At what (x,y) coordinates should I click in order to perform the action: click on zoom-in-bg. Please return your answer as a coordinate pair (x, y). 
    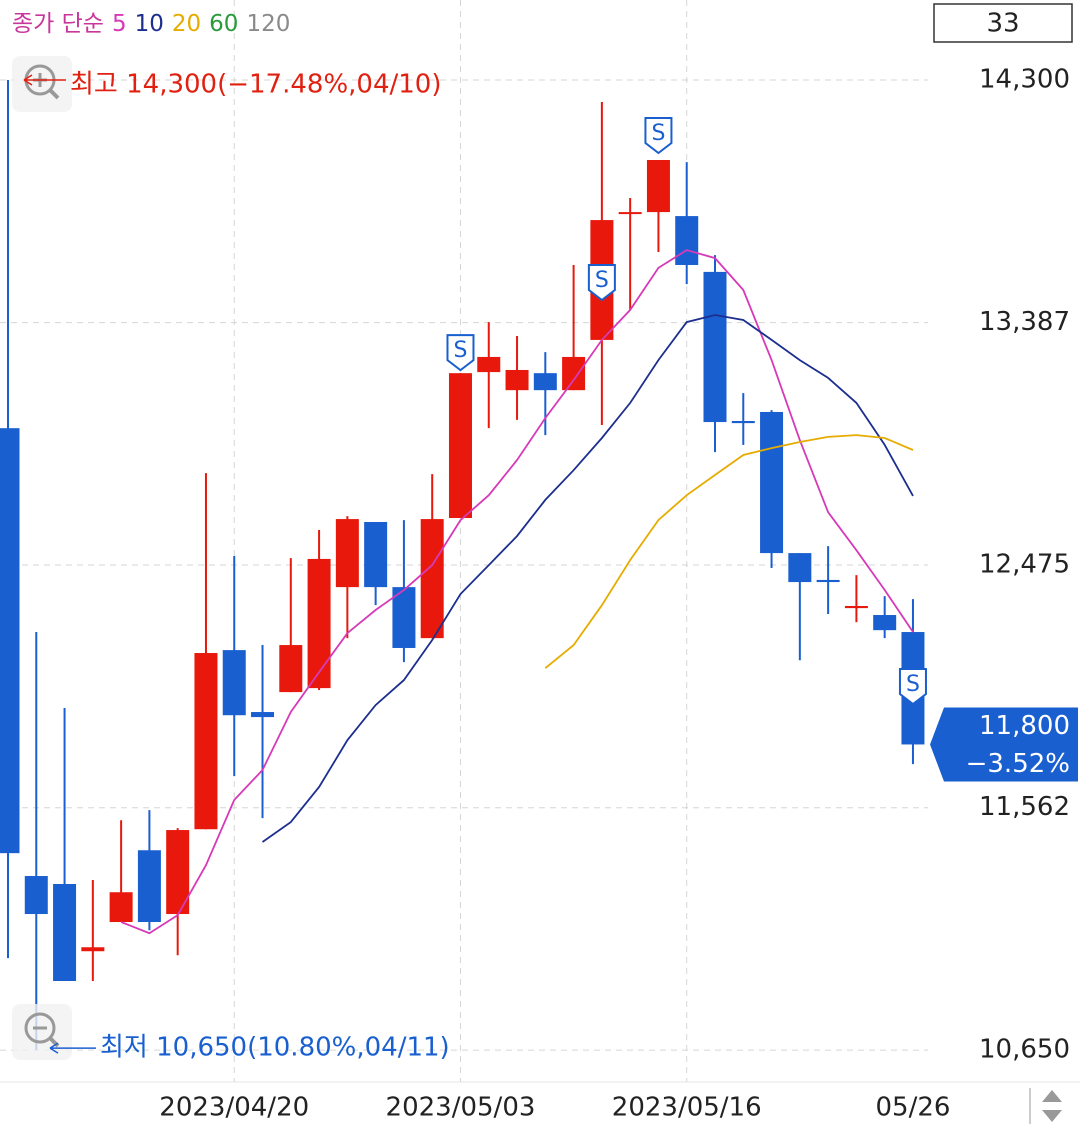
    Looking at the image, I should click on (42, 84).